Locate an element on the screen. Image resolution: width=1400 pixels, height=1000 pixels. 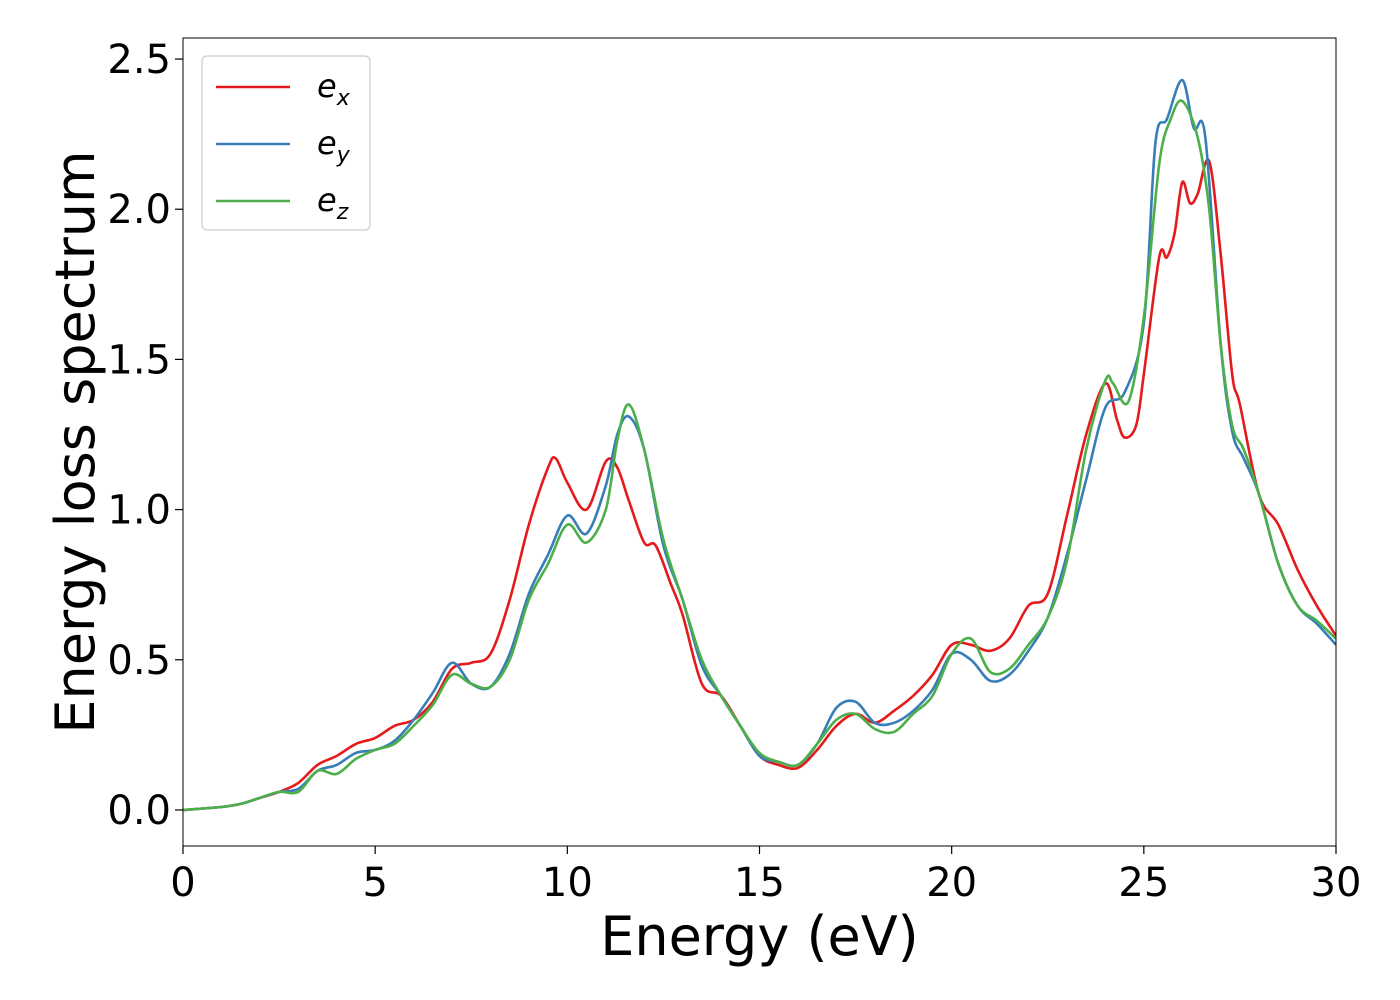
legend-label-ex: ex is located at coordinates (334, 89).